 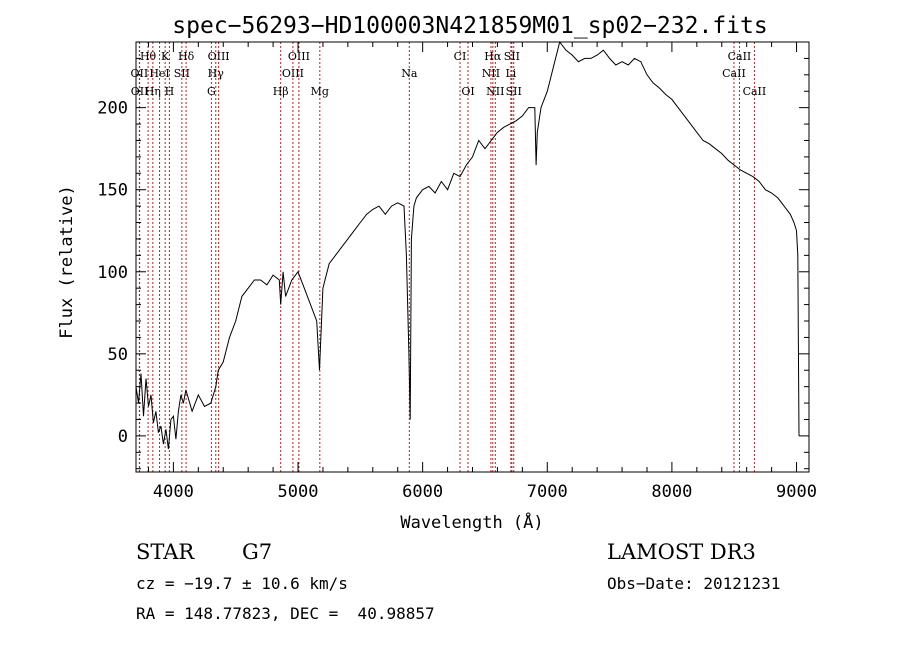 What do you see at coordinates (123, 437) in the screenshot?
I see `y-tick-label: 0` at bounding box center [123, 437].